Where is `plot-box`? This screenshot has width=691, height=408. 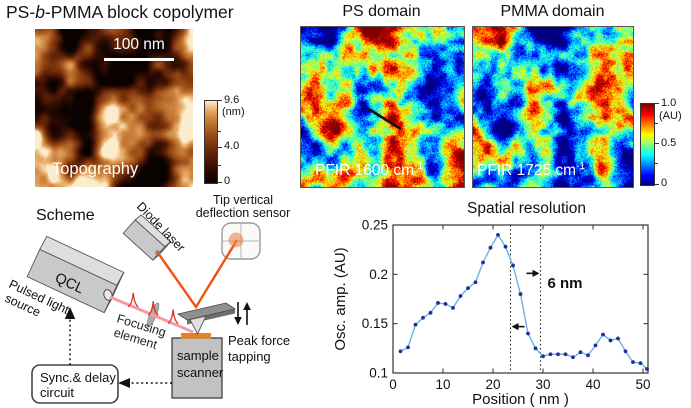 plot-box is located at coordinates (520, 299).